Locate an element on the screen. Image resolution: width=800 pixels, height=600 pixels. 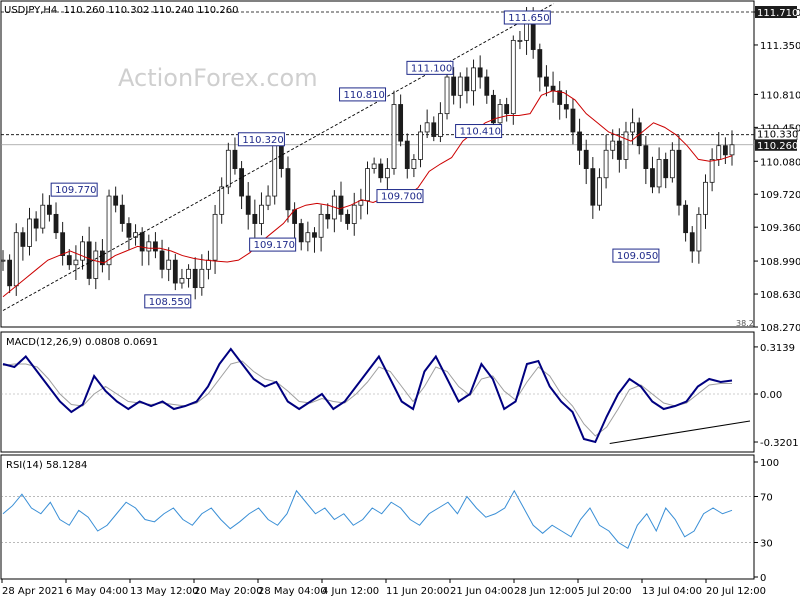
price-annotation-label: 108.550 is located at coordinates (169, 302).